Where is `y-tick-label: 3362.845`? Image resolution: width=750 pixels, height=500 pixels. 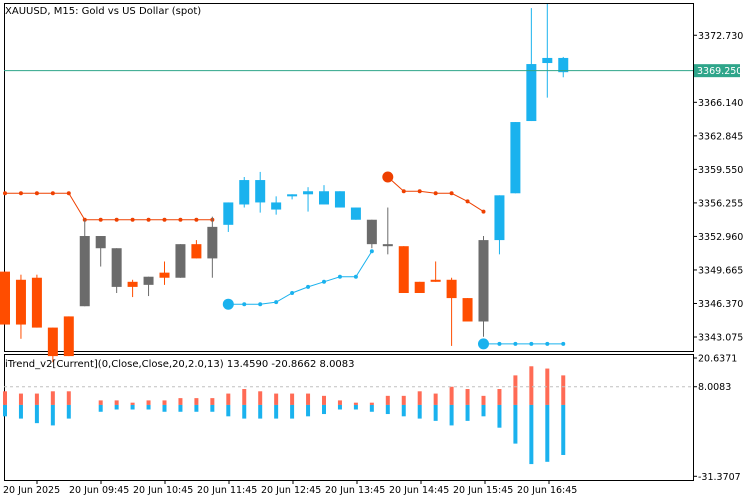 y-tick-label: 3362.845 is located at coordinates (720, 136).